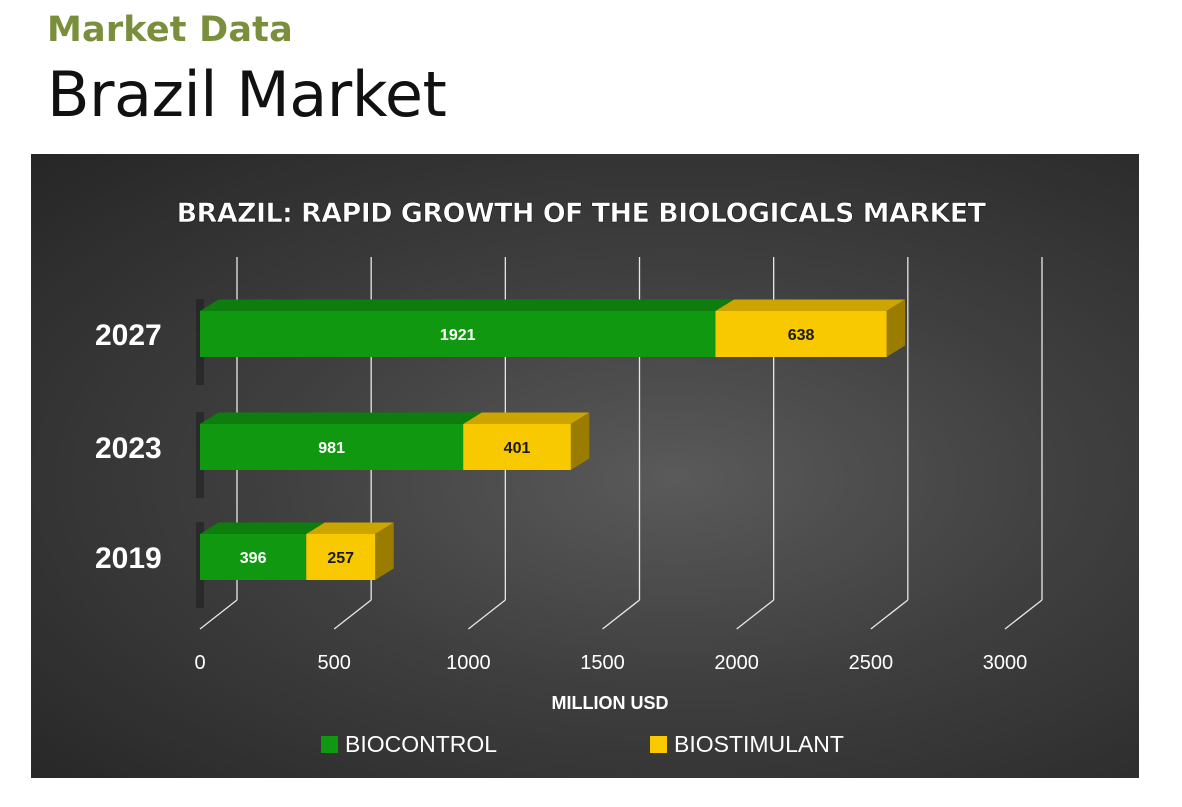 The height and width of the screenshot is (807, 1182). What do you see at coordinates (199, 663) in the screenshot?
I see `x-tick-label: 0` at bounding box center [199, 663].